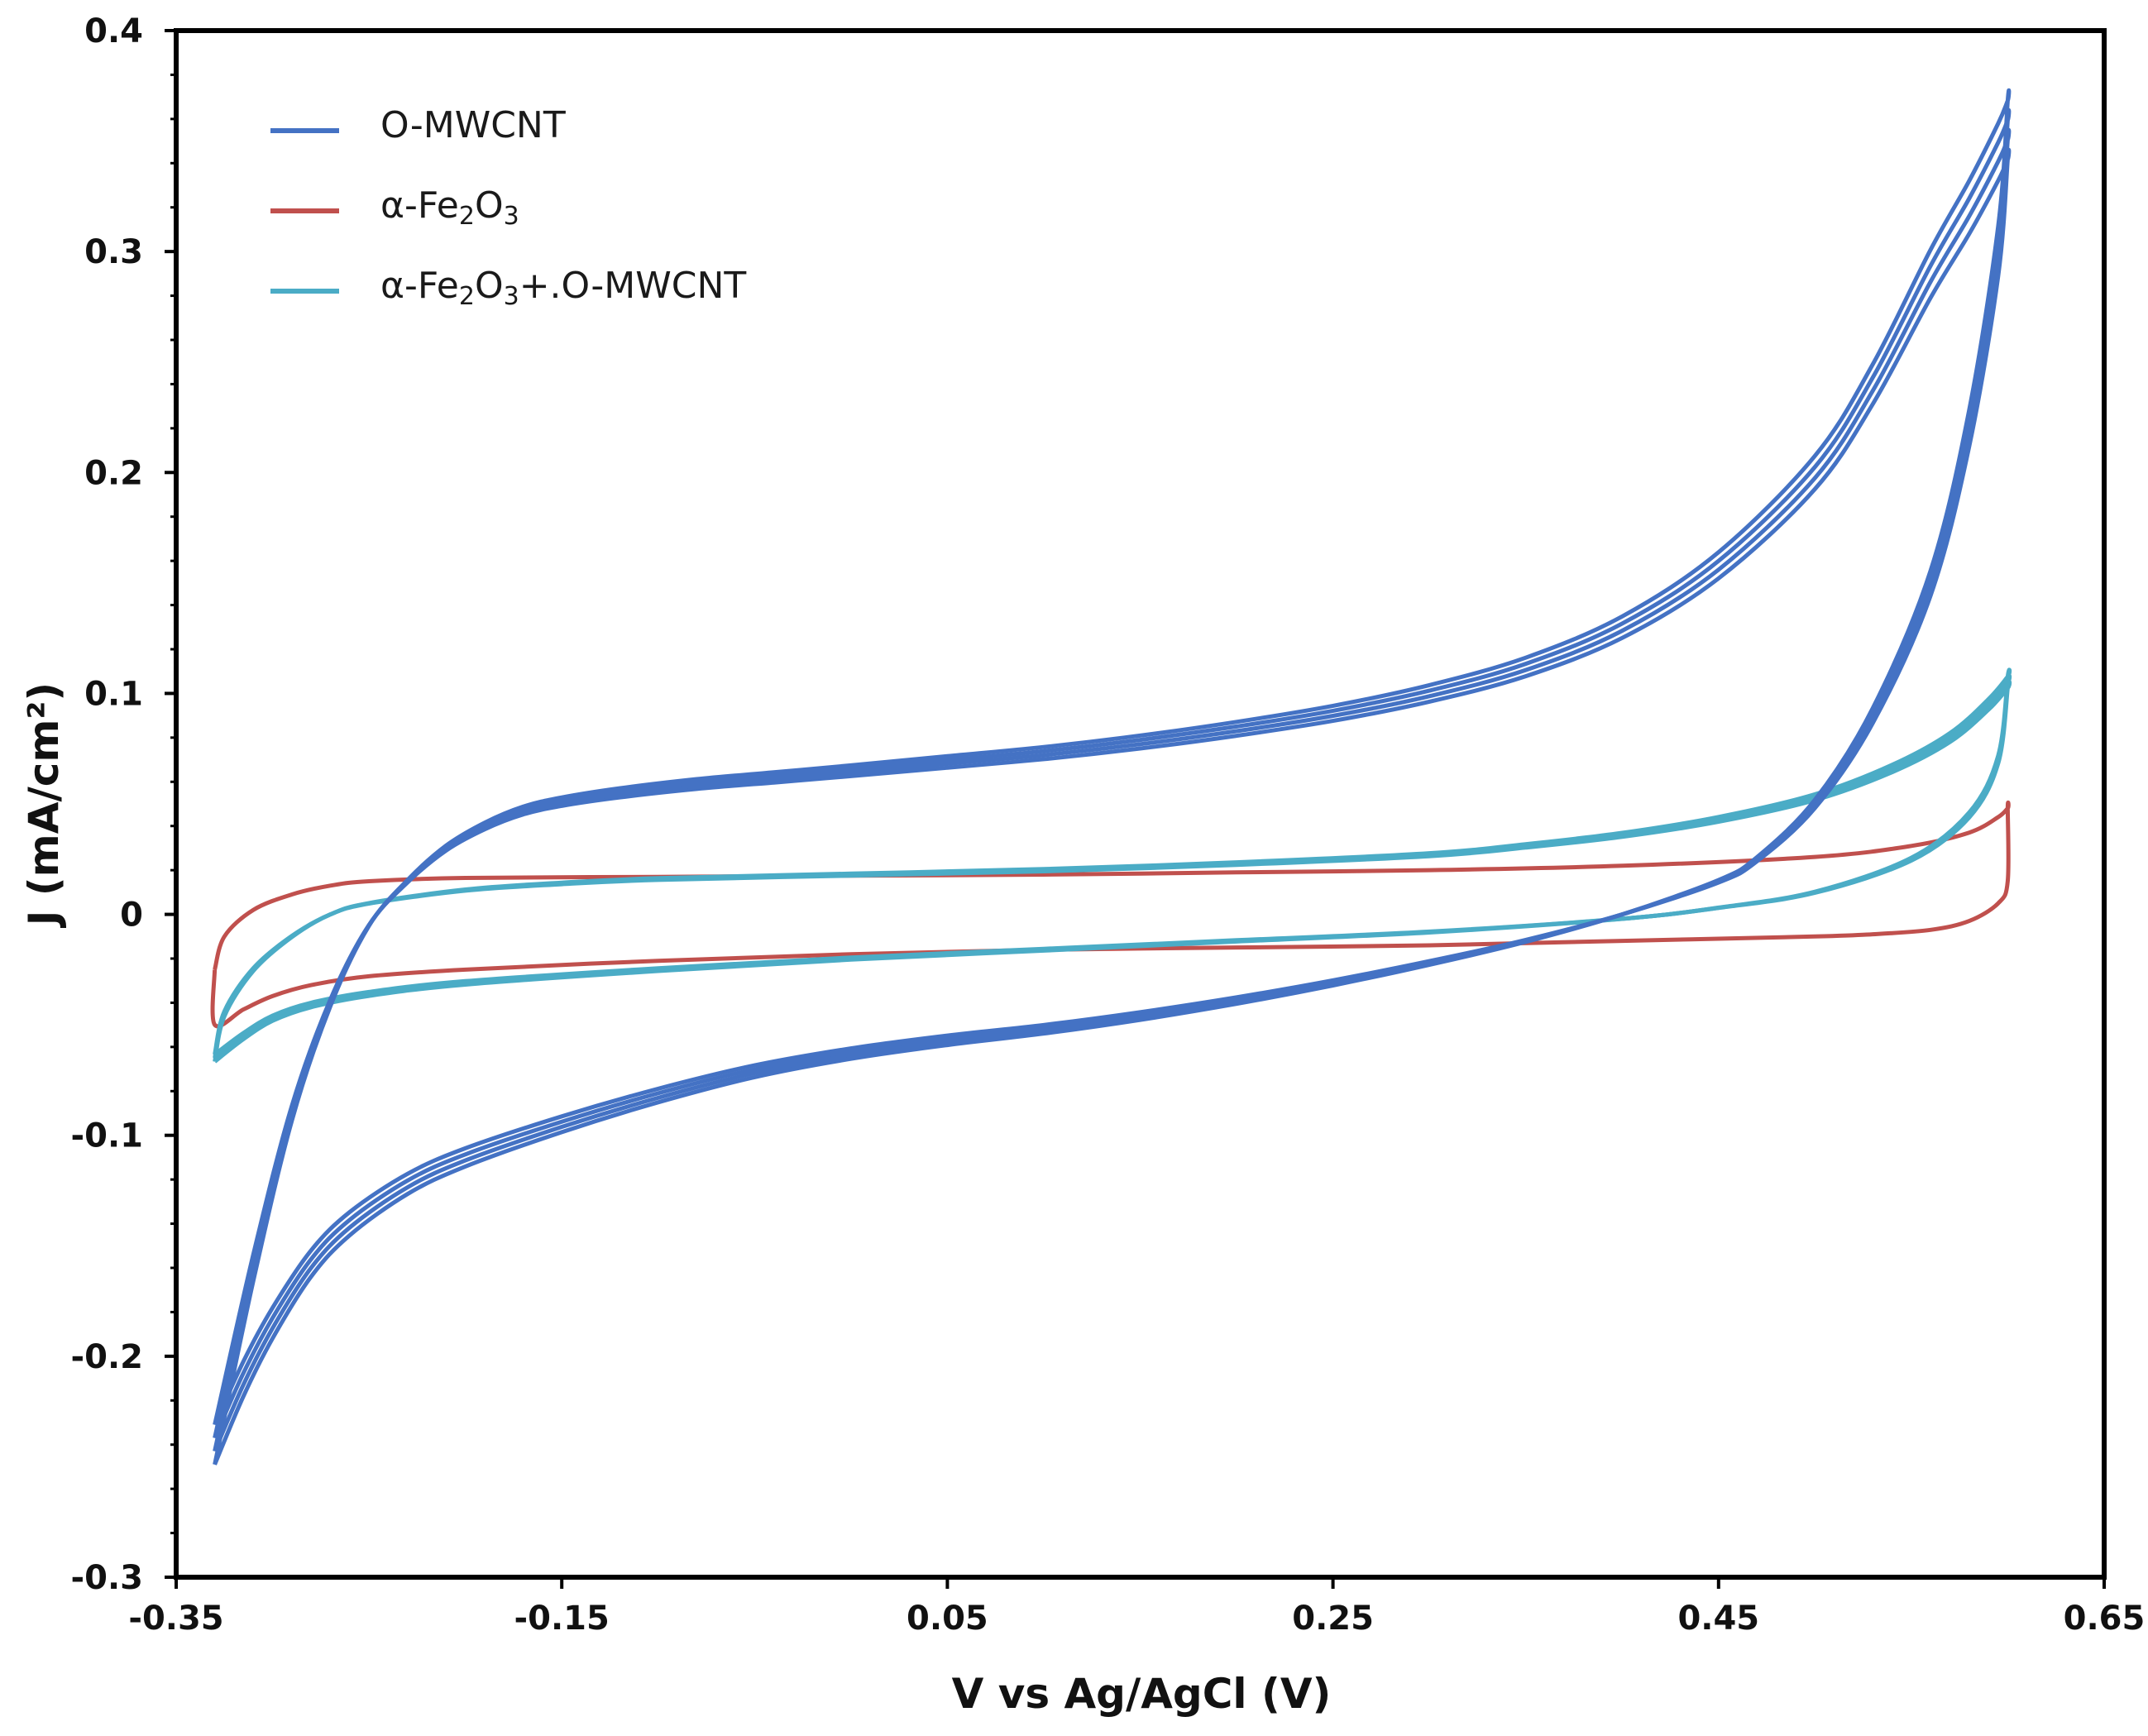 The height and width of the screenshot is (1736, 2148). What do you see at coordinates (562, 1619) in the screenshot?
I see `x-tick-label: -0.15` at bounding box center [562, 1619].